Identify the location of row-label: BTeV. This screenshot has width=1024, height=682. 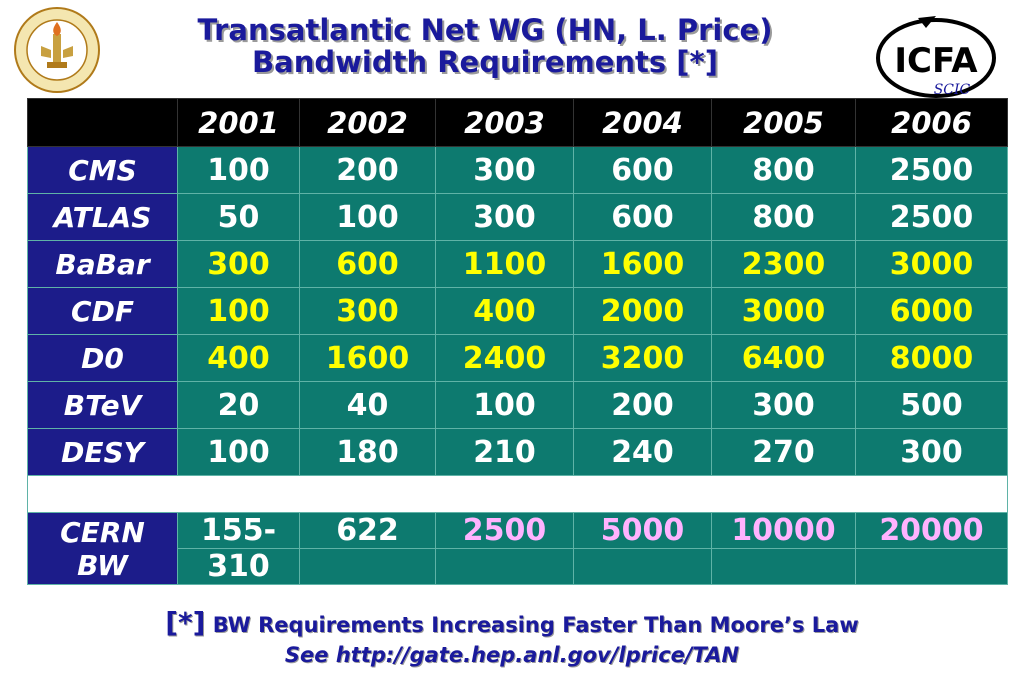
(102, 405).